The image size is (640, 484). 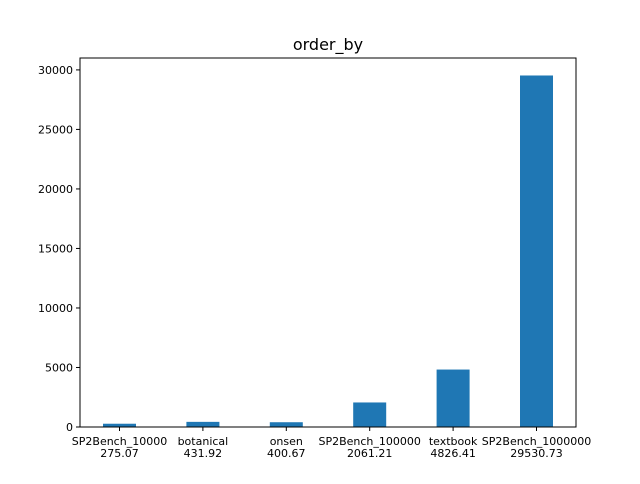 I want to click on chart-title: order_by, so click(x=328, y=45).